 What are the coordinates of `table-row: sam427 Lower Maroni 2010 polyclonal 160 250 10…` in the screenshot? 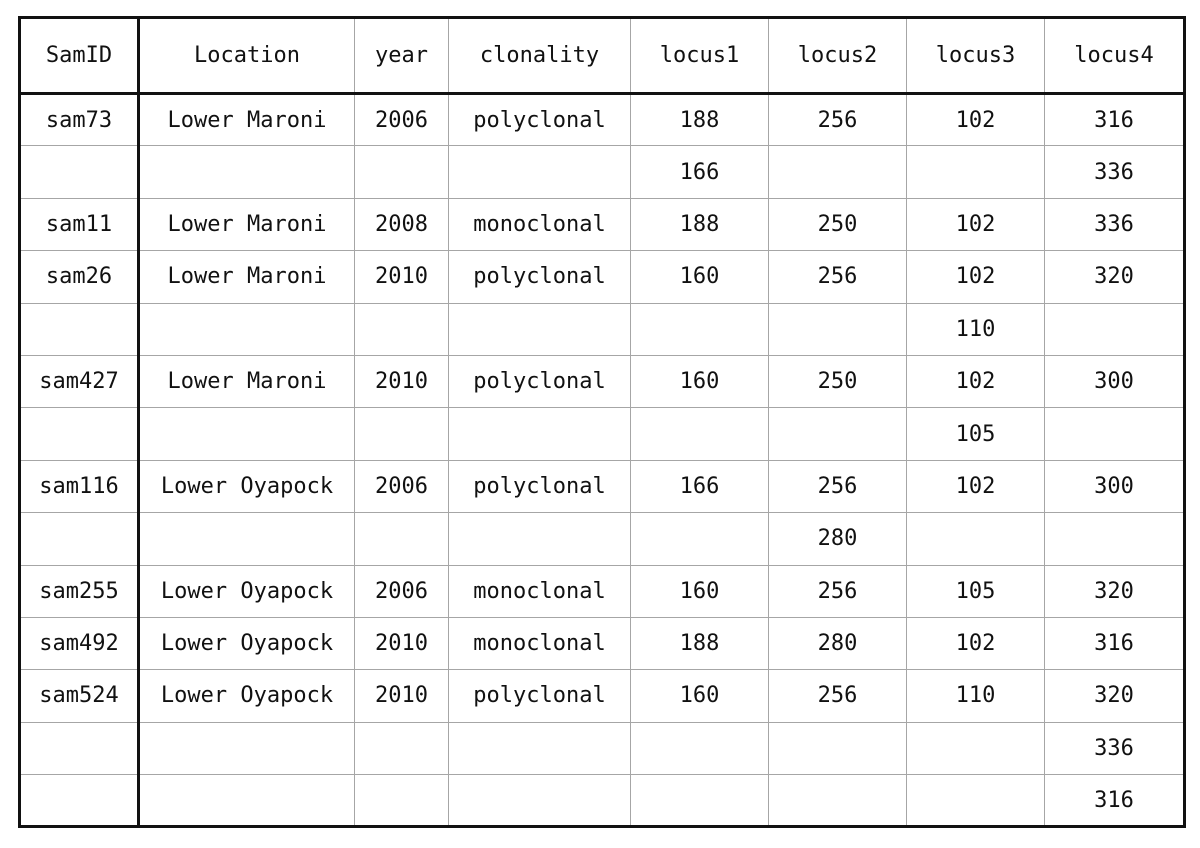 It's located at (602, 381).